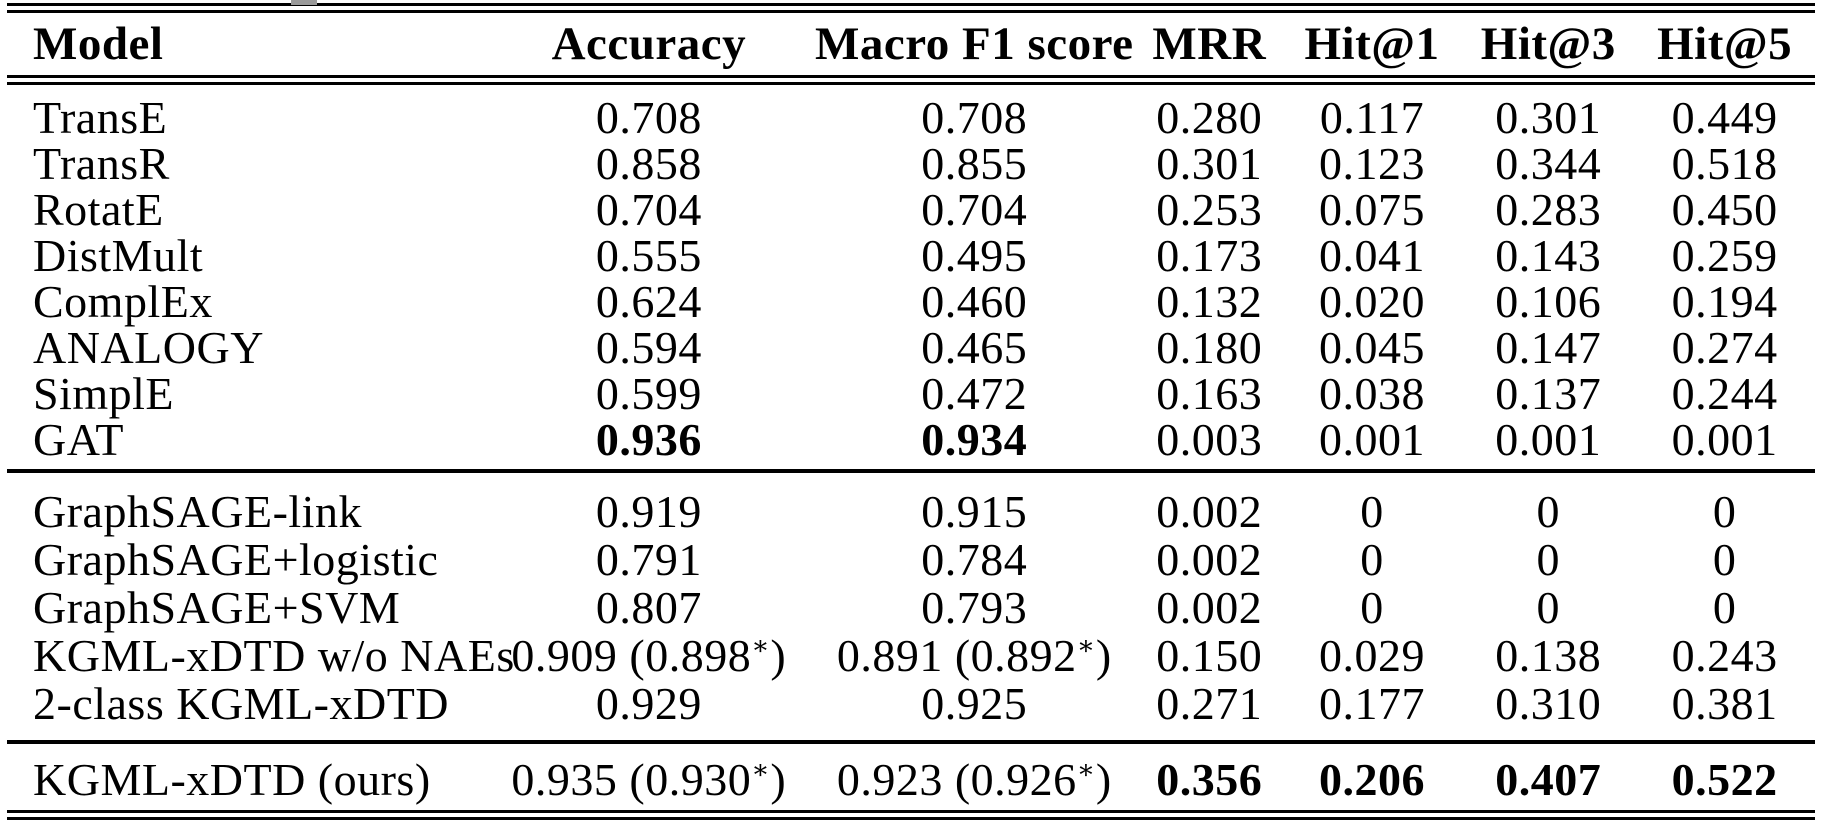 Image resolution: width=1822 pixels, height=820 pixels. What do you see at coordinates (974, 439) in the screenshot?
I see `metric-value-cell: 0.934` at bounding box center [974, 439].